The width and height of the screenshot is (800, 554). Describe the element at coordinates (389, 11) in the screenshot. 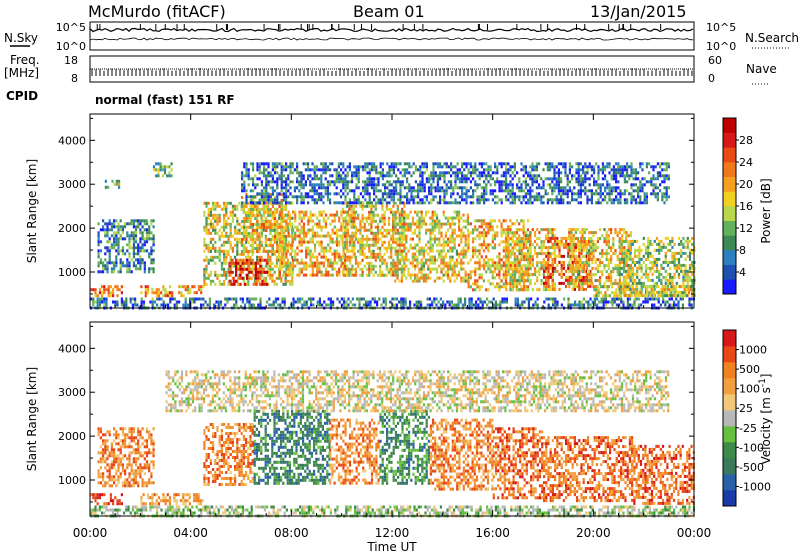

I see `beam-title: Beam 01` at that location.